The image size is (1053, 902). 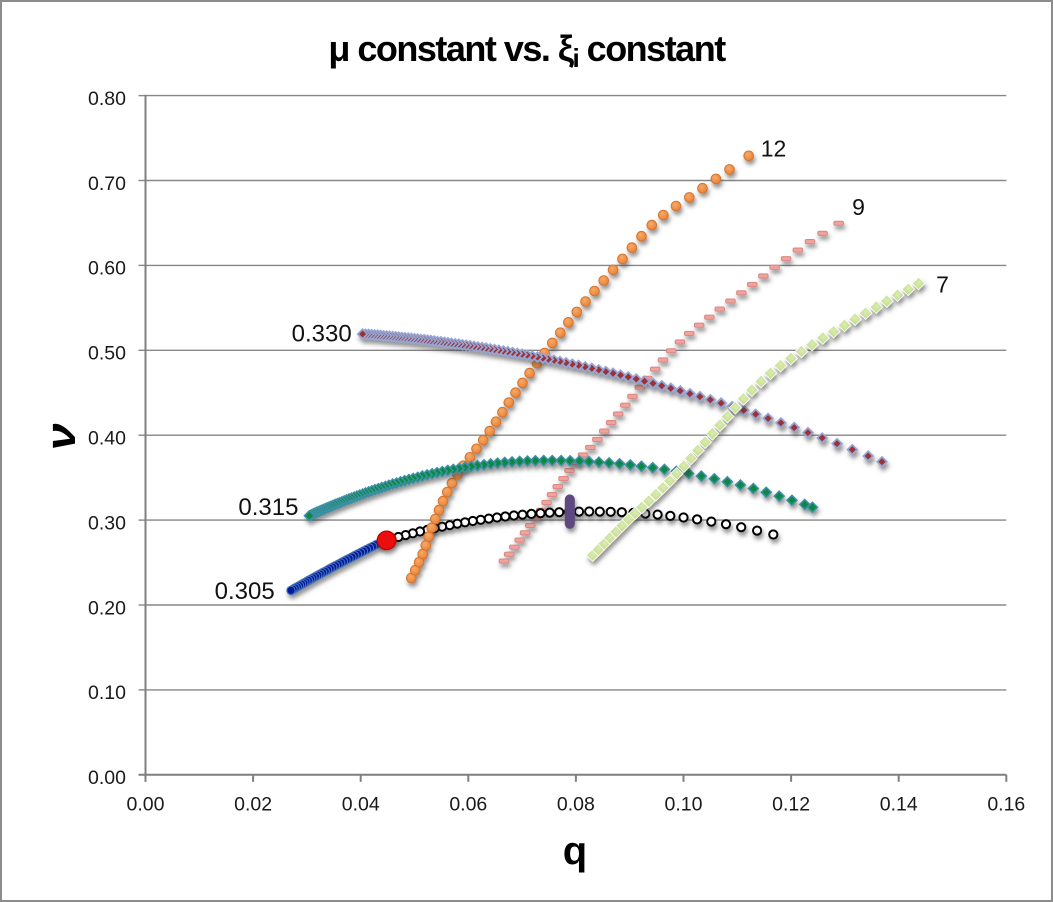 What do you see at coordinates (1006, 804) in the screenshot?
I see `svg-text: 0.16` at bounding box center [1006, 804].